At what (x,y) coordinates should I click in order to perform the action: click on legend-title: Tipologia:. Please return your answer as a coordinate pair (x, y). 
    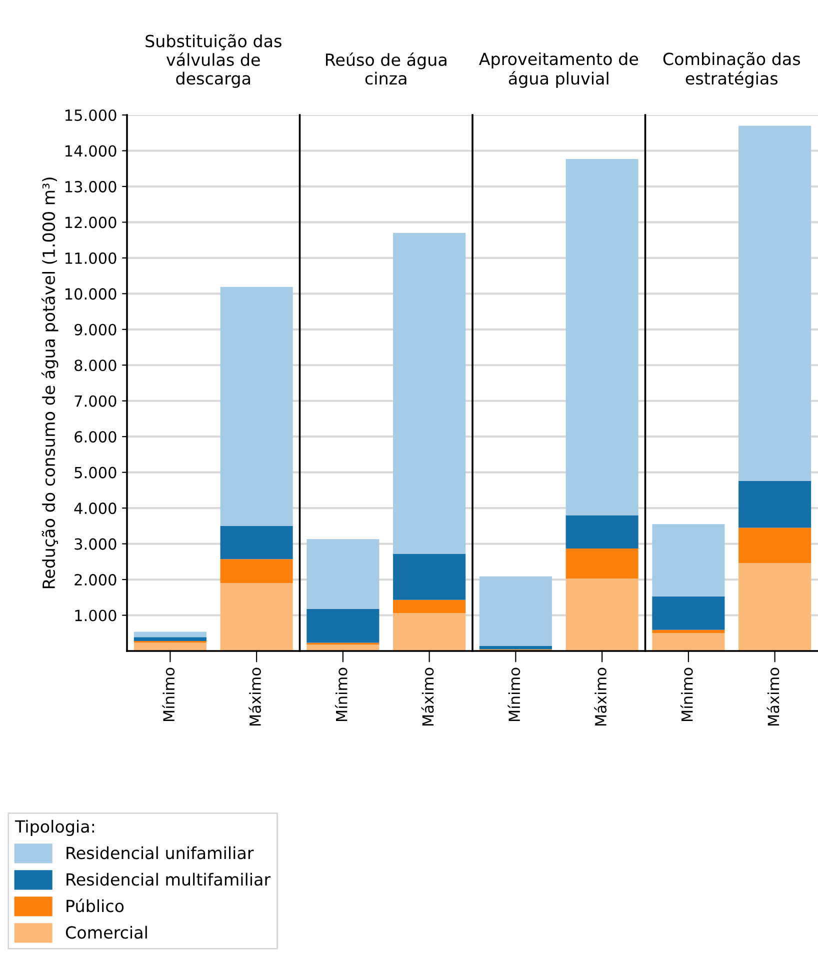
    Looking at the image, I should click on (54, 828).